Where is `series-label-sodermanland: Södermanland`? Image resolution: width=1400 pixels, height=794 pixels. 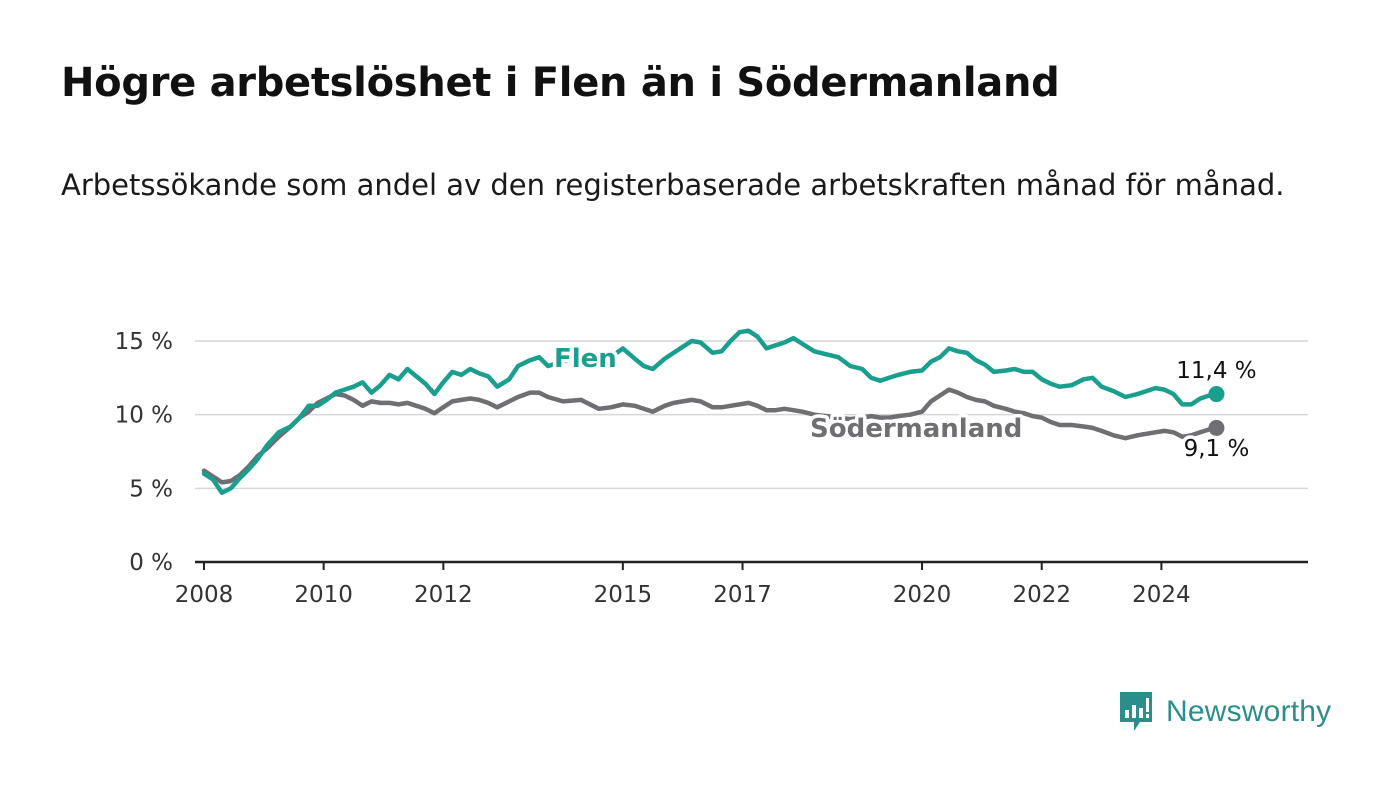
series-label-sodermanland: Södermanland is located at coordinates (916, 429).